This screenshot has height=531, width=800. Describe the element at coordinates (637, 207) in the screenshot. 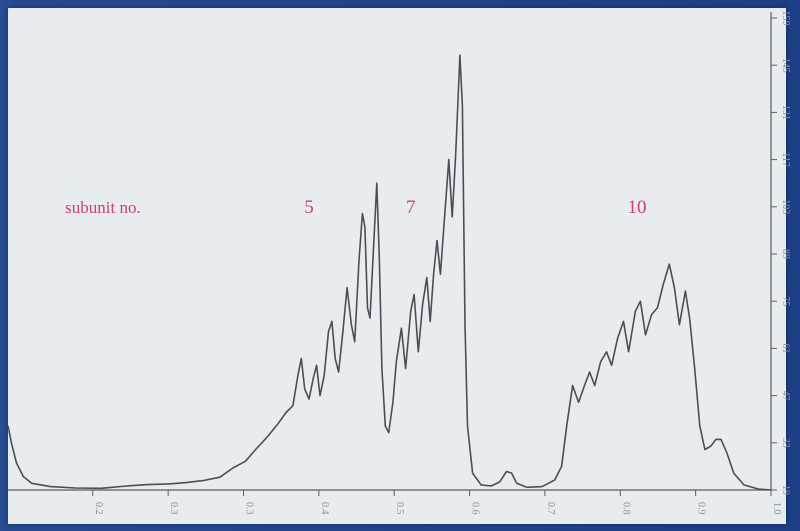

I see `subunit-number-label: 10` at that location.